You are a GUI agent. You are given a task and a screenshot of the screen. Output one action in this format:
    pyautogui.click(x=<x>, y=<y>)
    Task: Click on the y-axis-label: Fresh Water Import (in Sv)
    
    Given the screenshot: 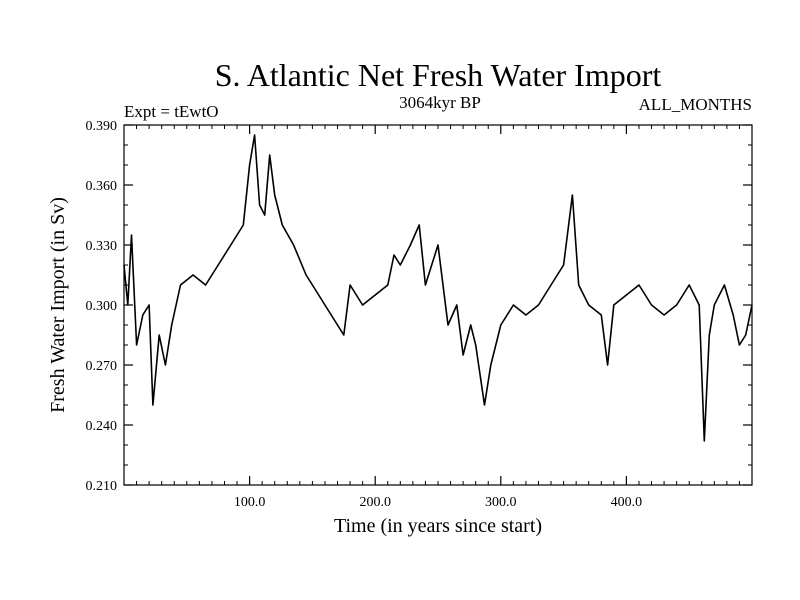 What is the action you would take?
    pyautogui.click(x=58, y=305)
    